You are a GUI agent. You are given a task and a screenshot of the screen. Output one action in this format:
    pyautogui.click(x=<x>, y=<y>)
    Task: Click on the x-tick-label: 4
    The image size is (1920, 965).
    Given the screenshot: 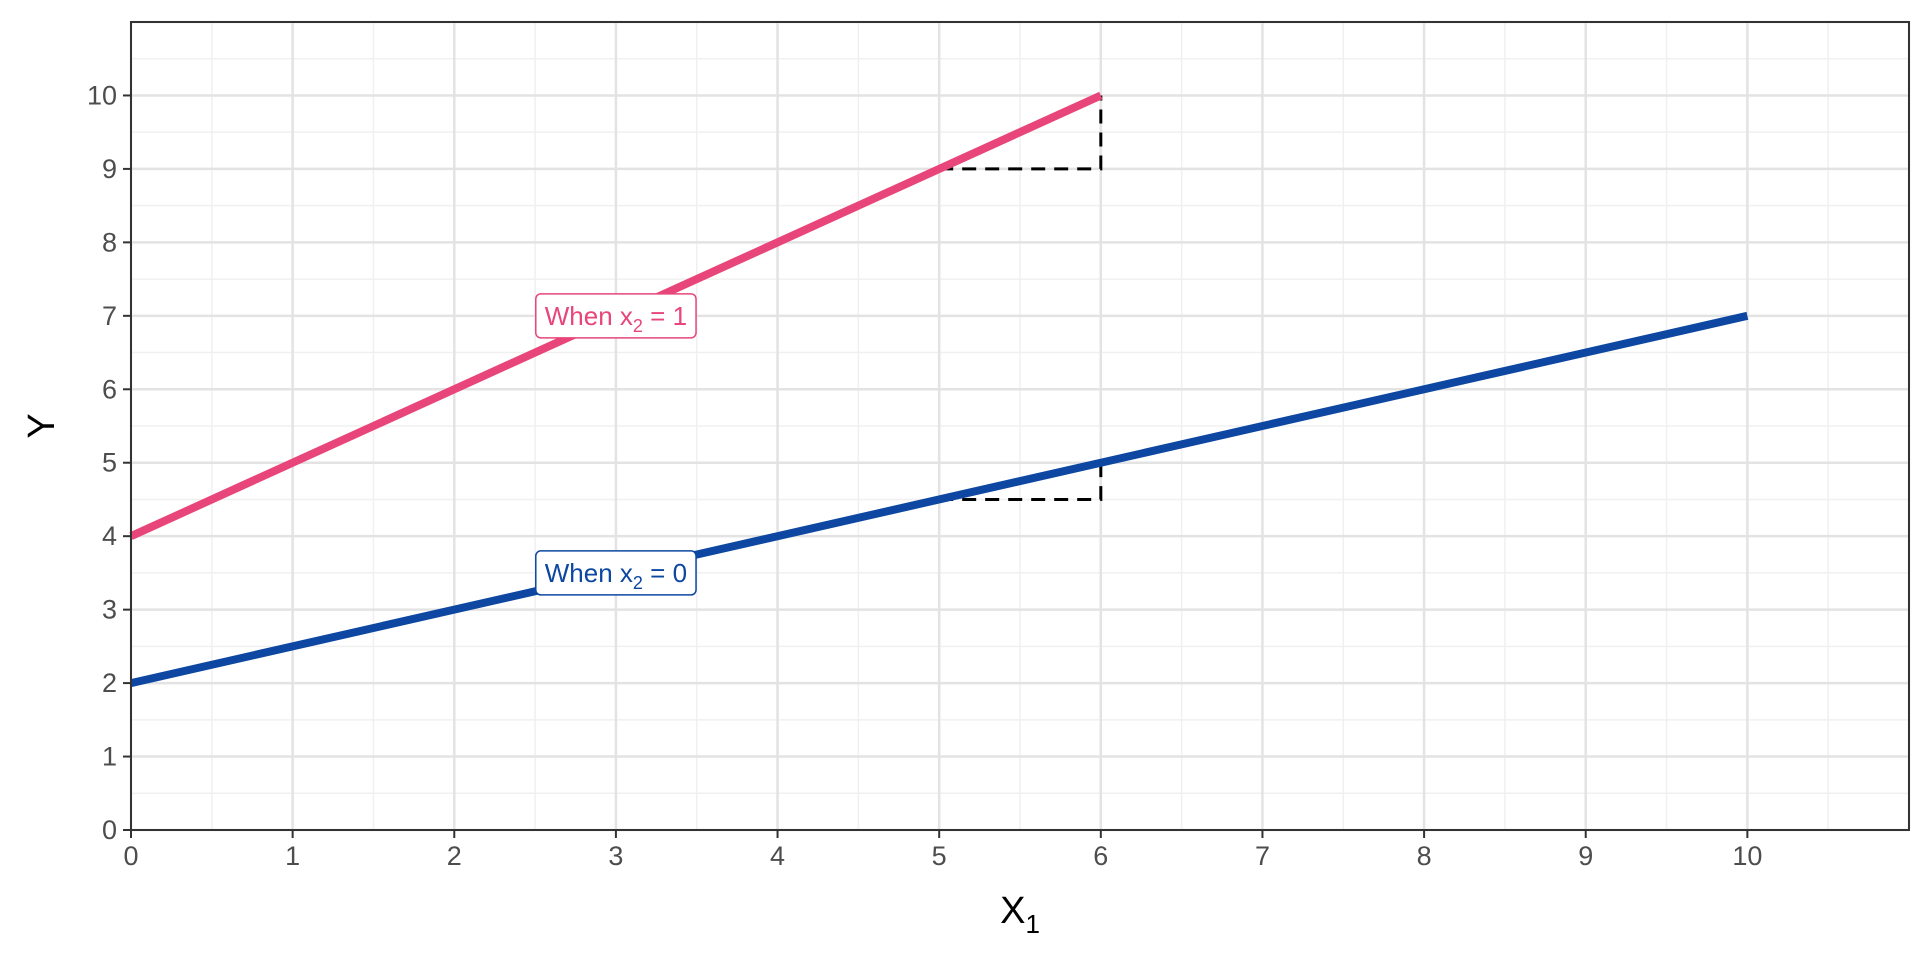 What is the action you would take?
    pyautogui.click(x=777, y=856)
    